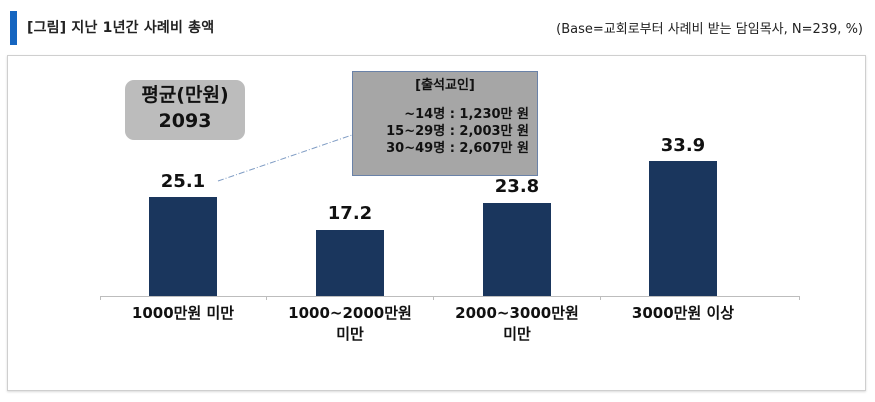  I want to click on category-label-line: 3000만원 이상, so click(683, 313).